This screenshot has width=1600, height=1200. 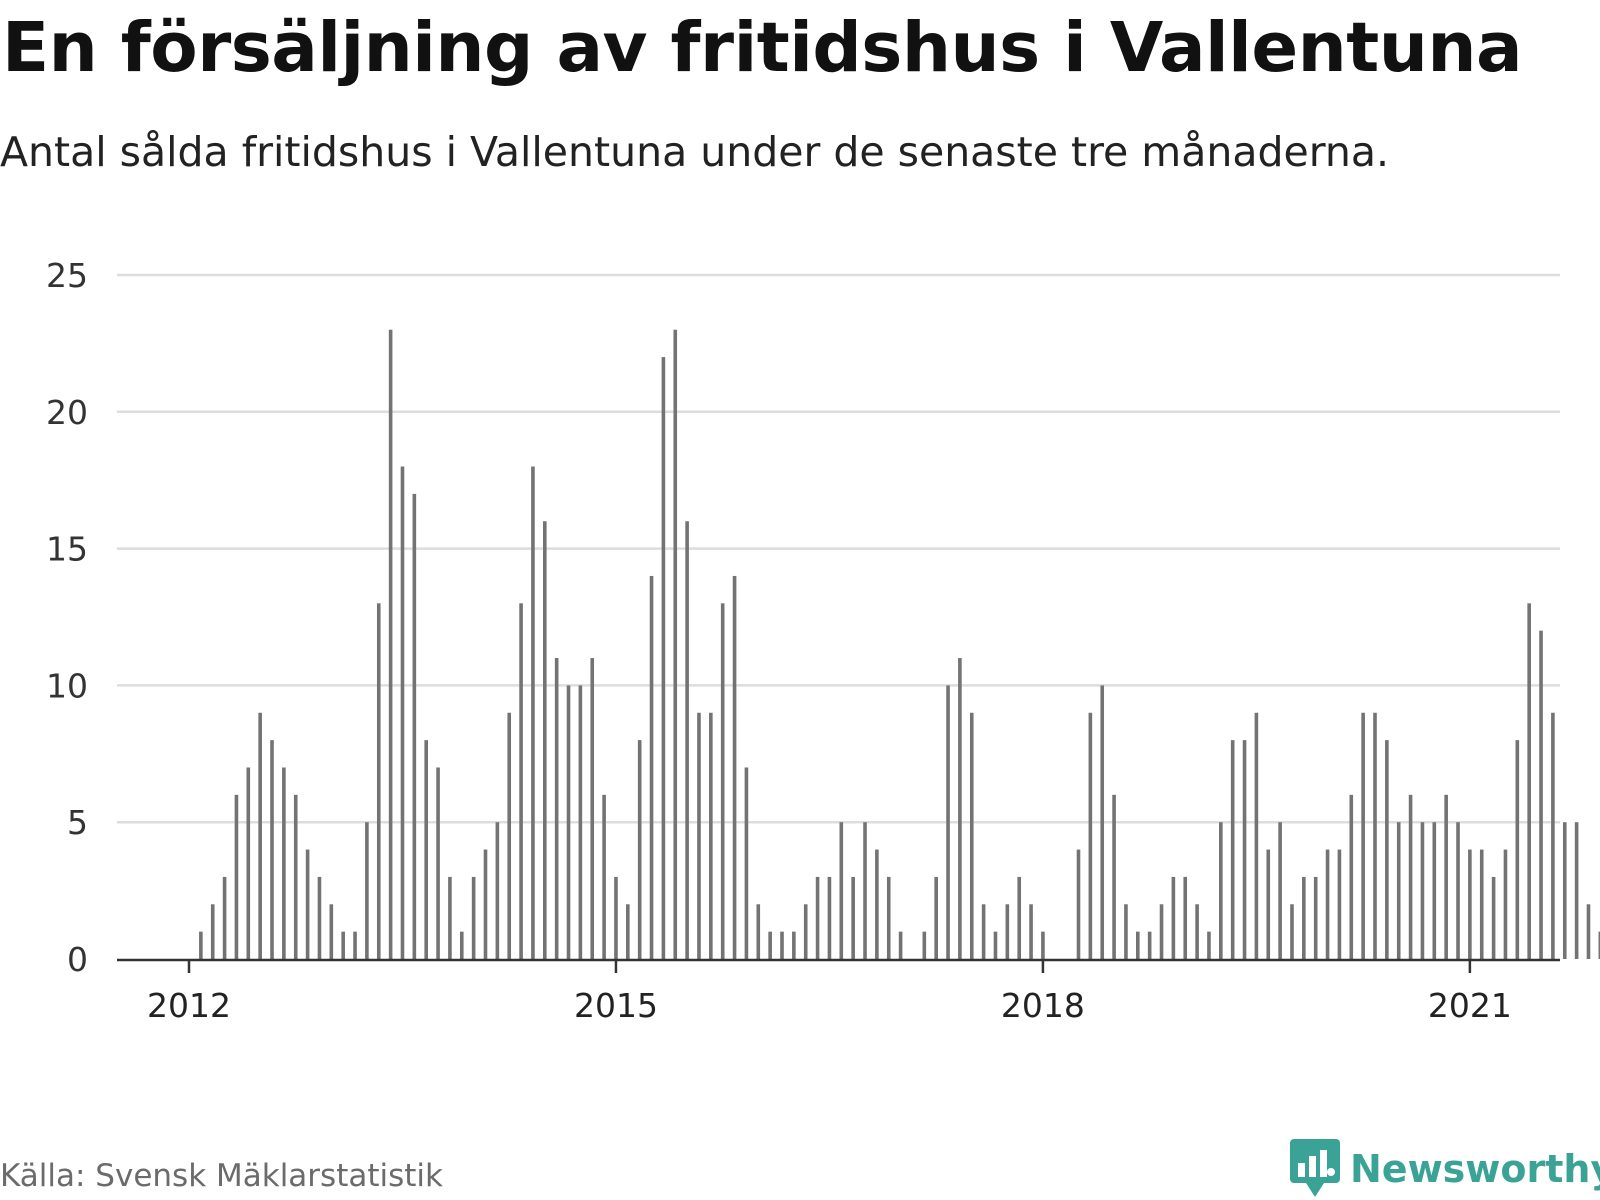 What do you see at coordinates (616, 1005) in the screenshot?
I see `x-tick-label: 2015` at bounding box center [616, 1005].